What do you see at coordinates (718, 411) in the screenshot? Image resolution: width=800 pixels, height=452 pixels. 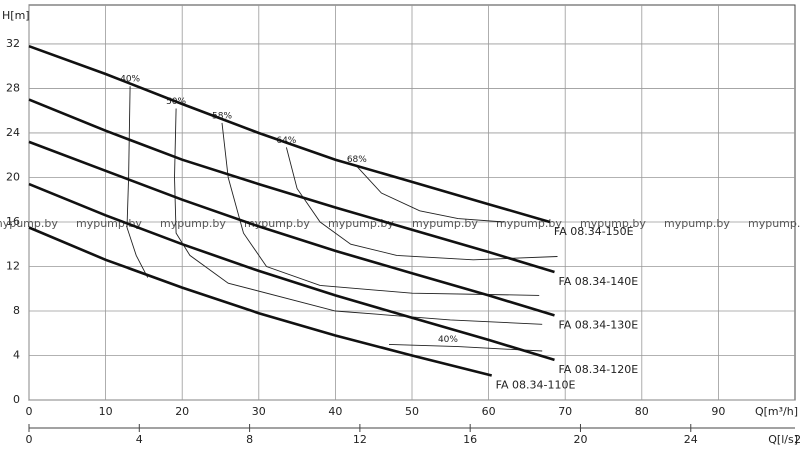 I see `x-tick-label: 90` at bounding box center [718, 411].